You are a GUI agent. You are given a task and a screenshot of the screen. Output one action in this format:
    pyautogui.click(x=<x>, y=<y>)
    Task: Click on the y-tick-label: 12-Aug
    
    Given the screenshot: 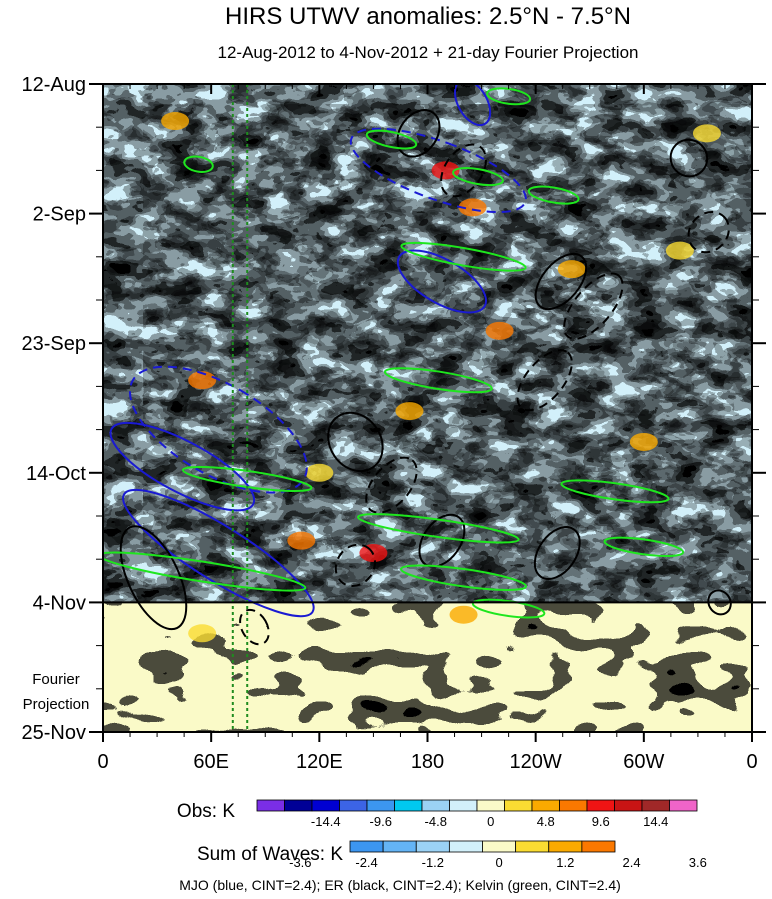 What is the action you would take?
    pyautogui.click(x=54, y=85)
    